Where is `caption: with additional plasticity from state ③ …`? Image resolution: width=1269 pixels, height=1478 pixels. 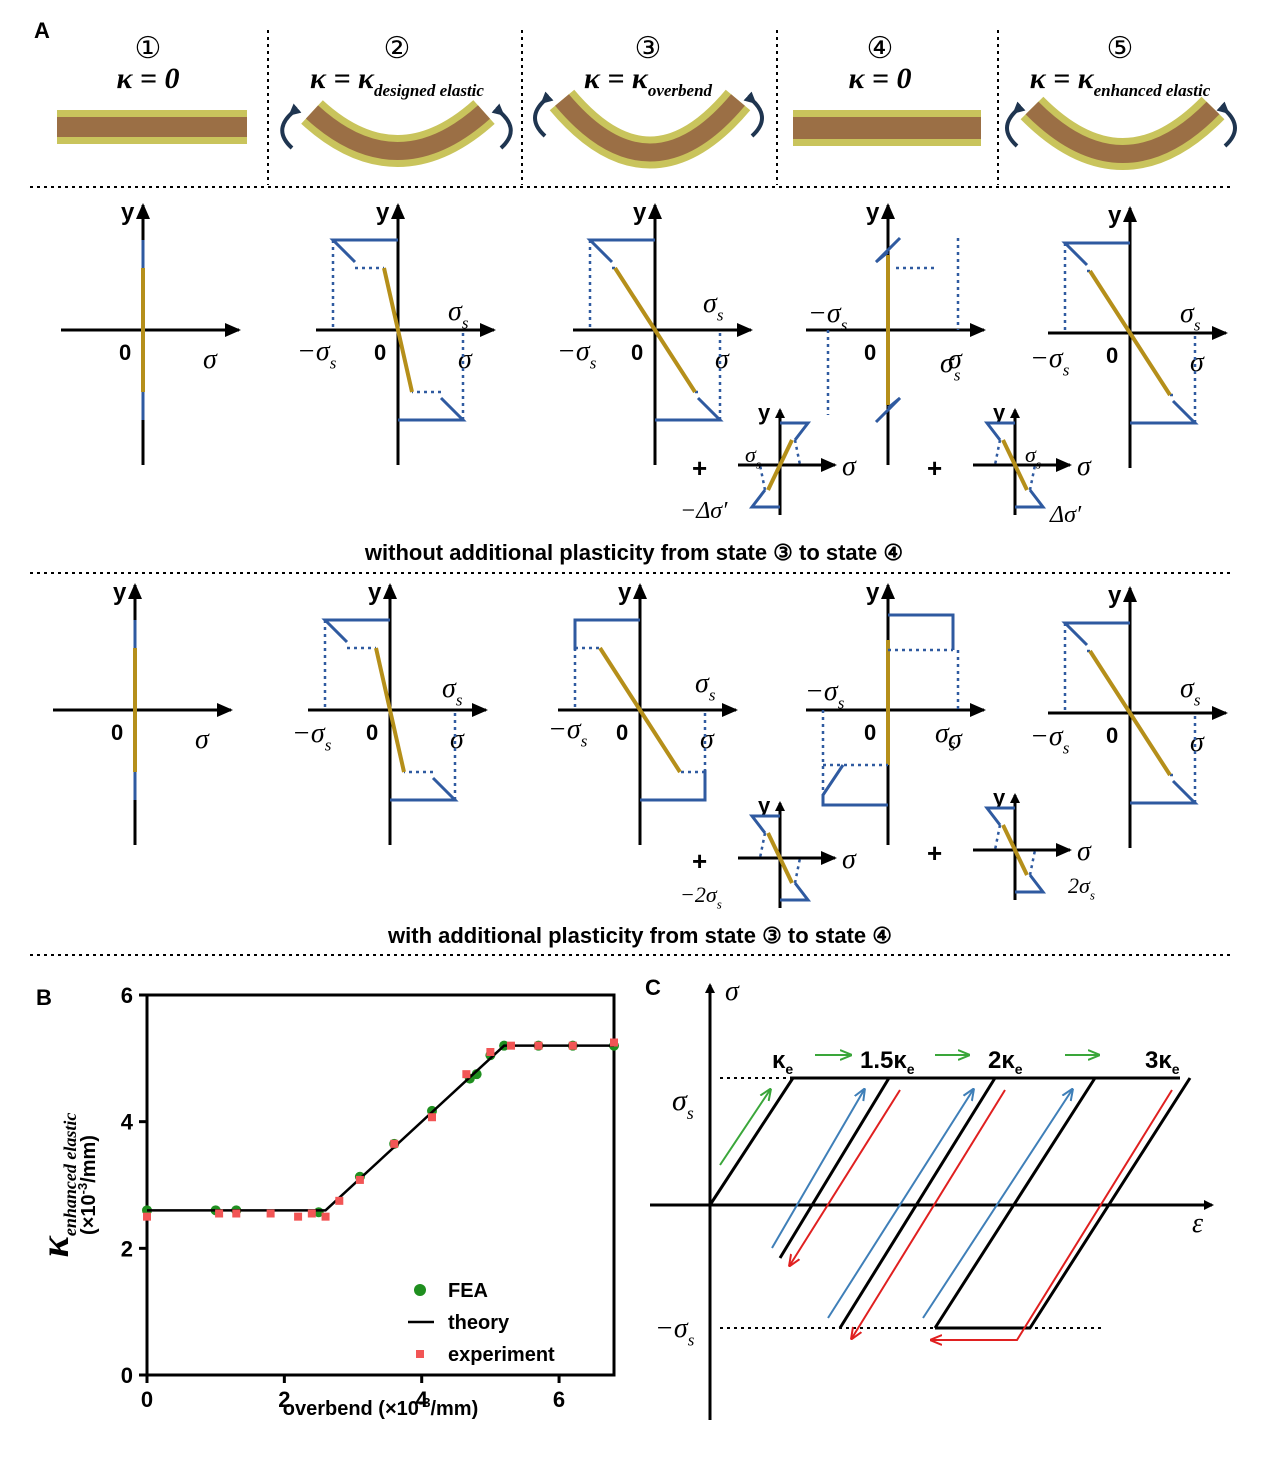
caption: with additional plasticity from state ③ … is located at coordinates (639, 935).